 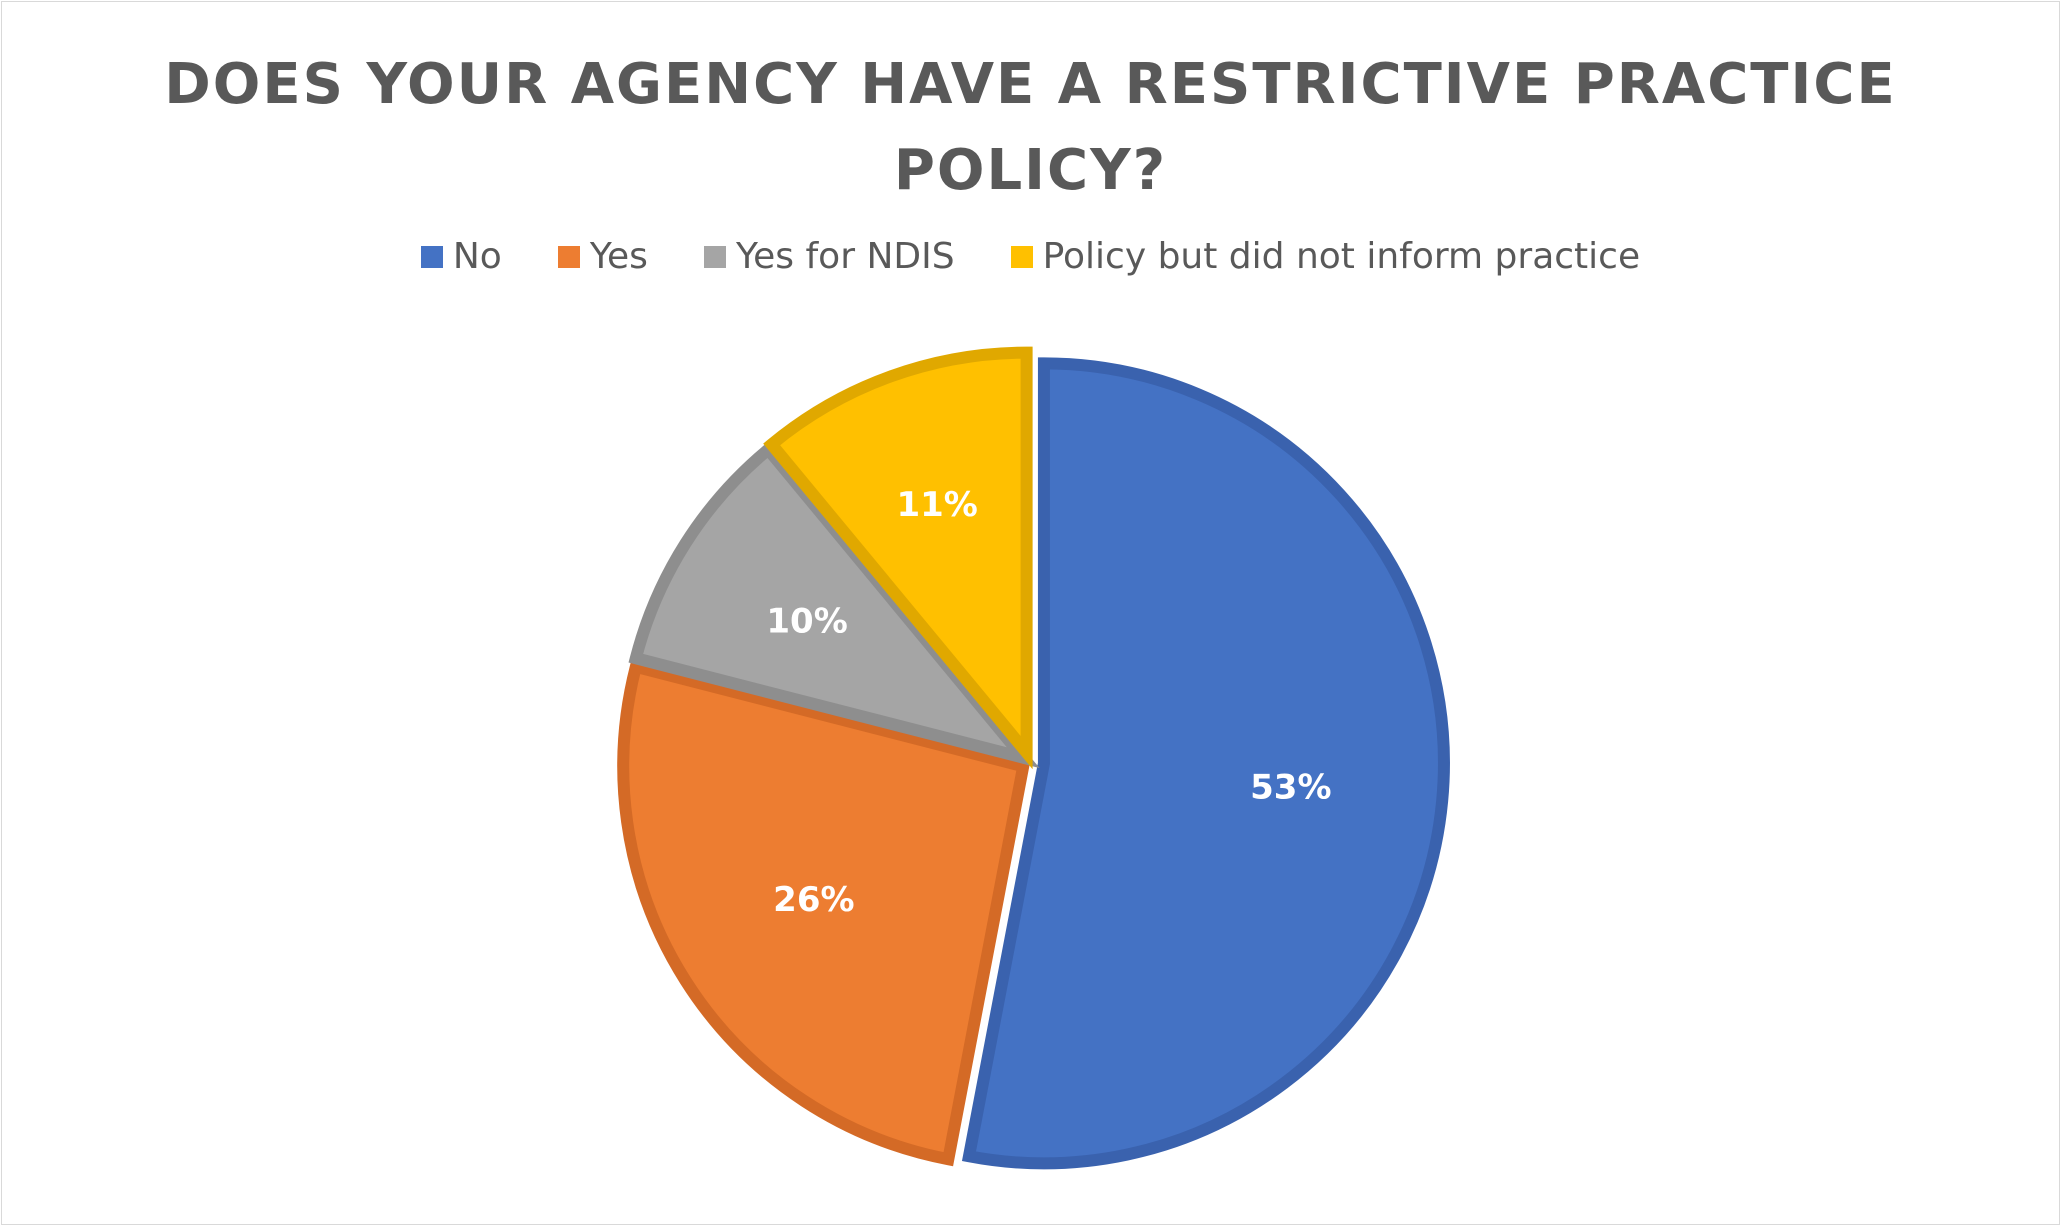 I want to click on data-label-policy-not-inform: 11%, so click(x=936, y=505).